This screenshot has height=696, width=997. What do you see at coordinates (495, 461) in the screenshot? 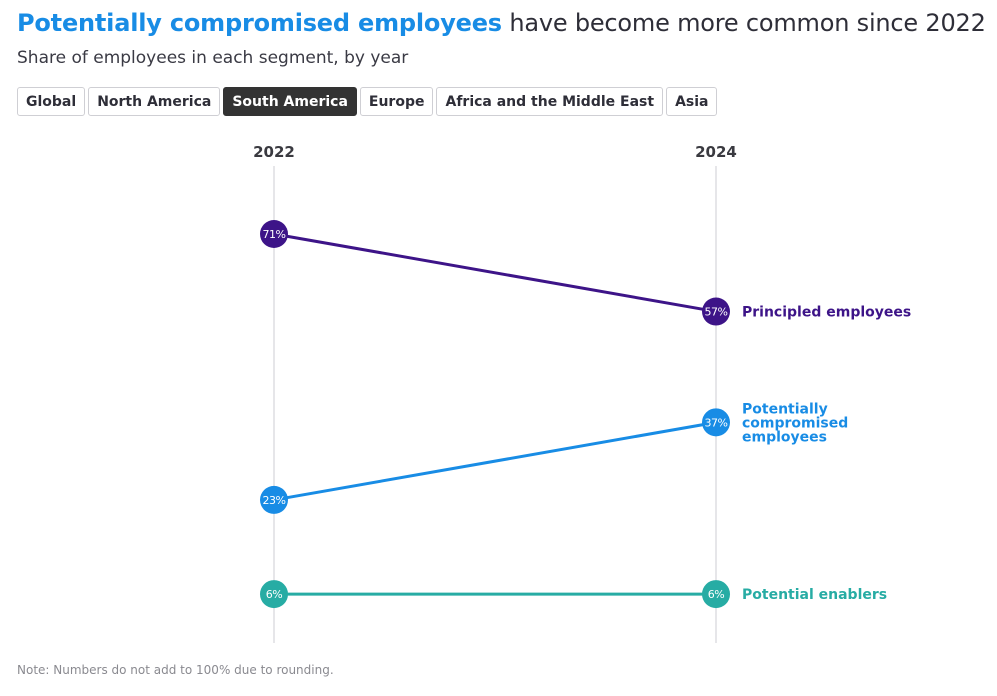
I see `series-line-potentially-compromised-employees` at bounding box center [495, 461].